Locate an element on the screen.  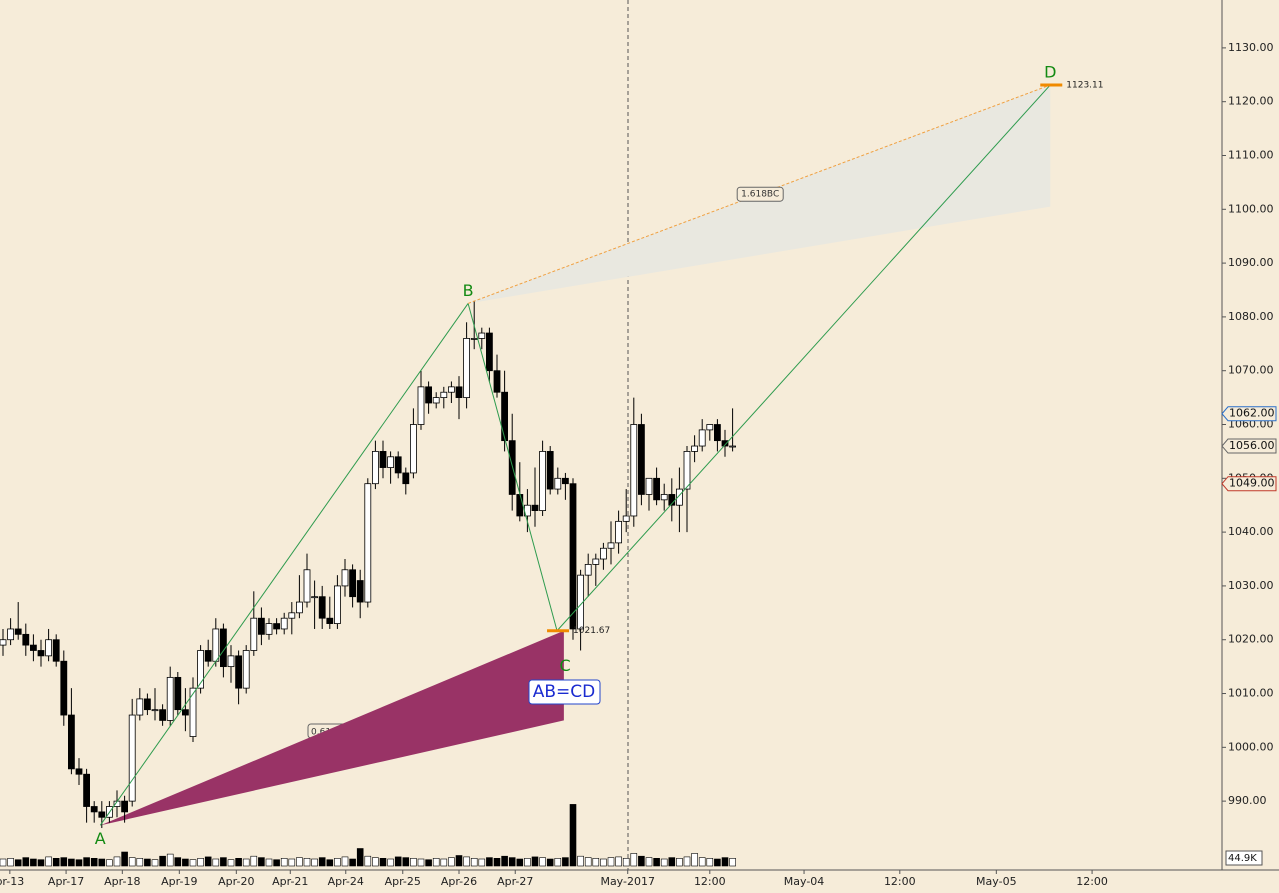
y-tick-label: 1090.00 is located at coordinates (1251, 262).